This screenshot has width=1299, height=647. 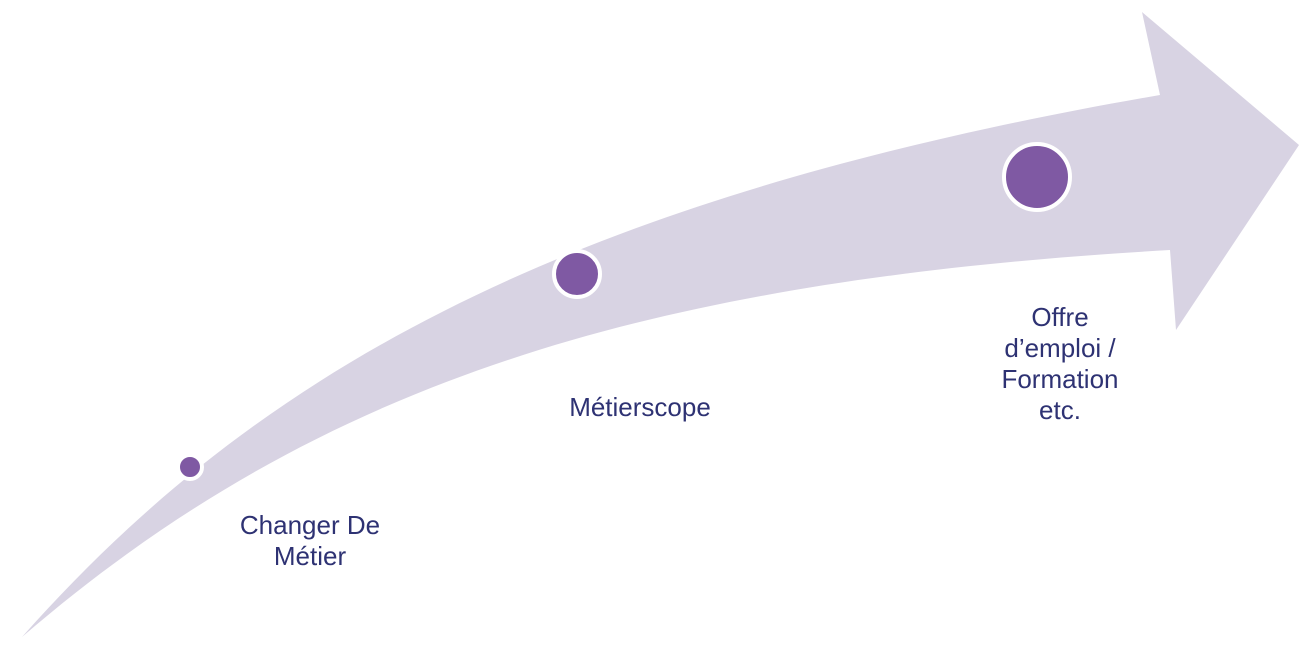 What do you see at coordinates (310, 540) in the screenshot?
I see `step-label-changer-de-metier: Changer De Métier` at bounding box center [310, 540].